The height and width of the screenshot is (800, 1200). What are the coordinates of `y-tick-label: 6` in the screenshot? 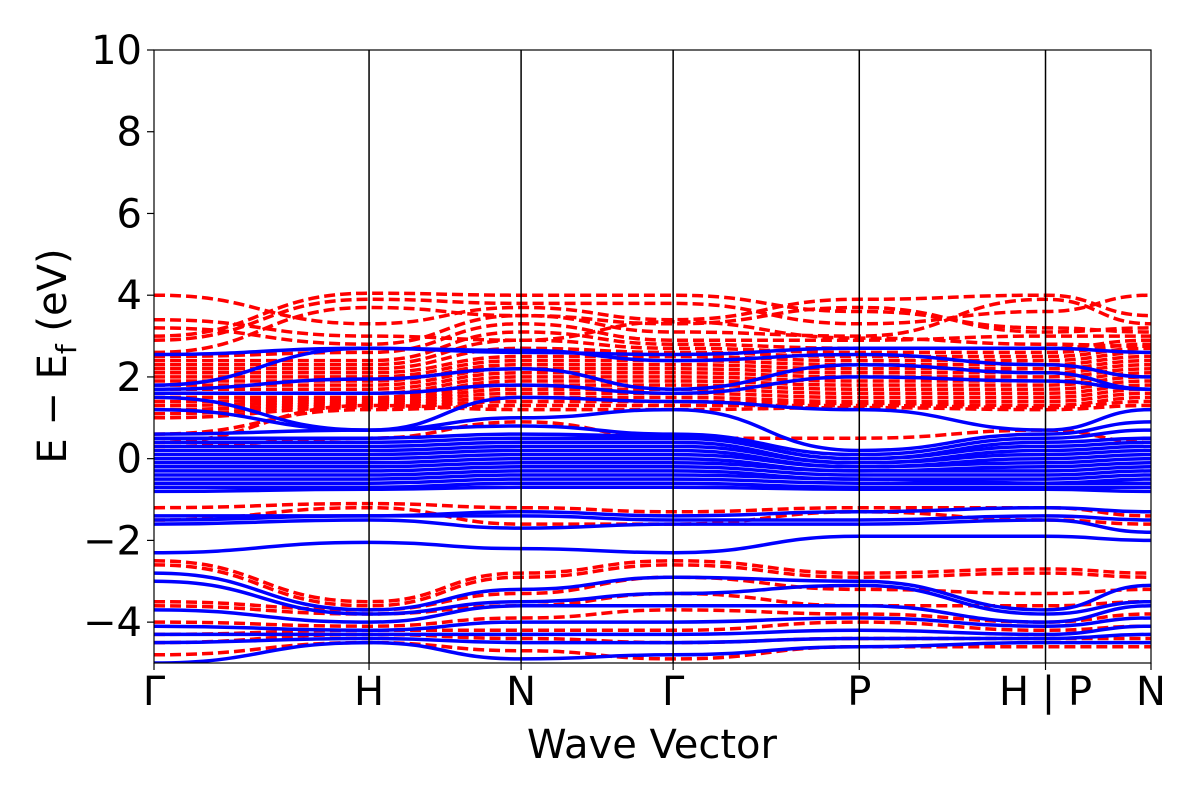 It's located at (129, 214).